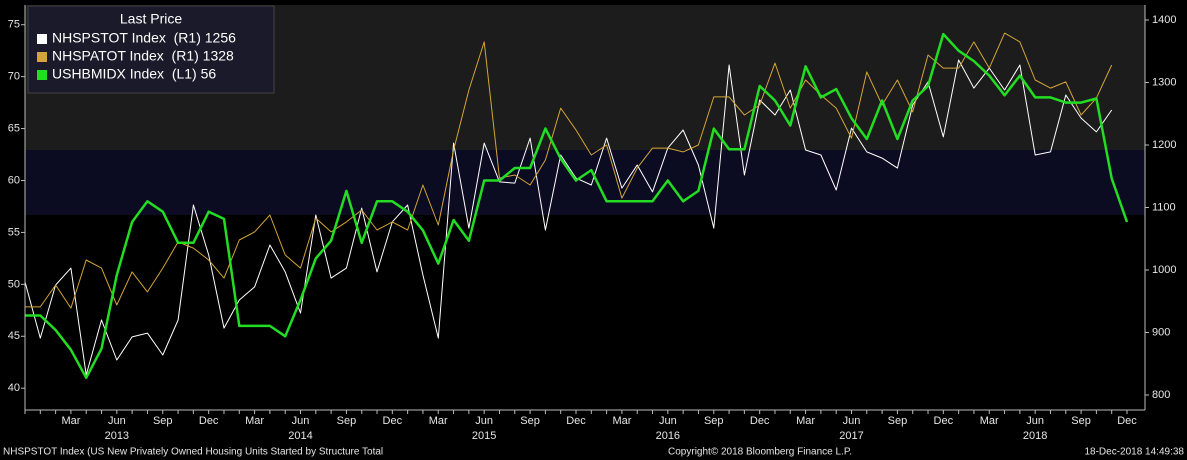 Image resolution: width=1187 pixels, height=460 pixels. I want to click on legend-title: Last Price, so click(151, 19).